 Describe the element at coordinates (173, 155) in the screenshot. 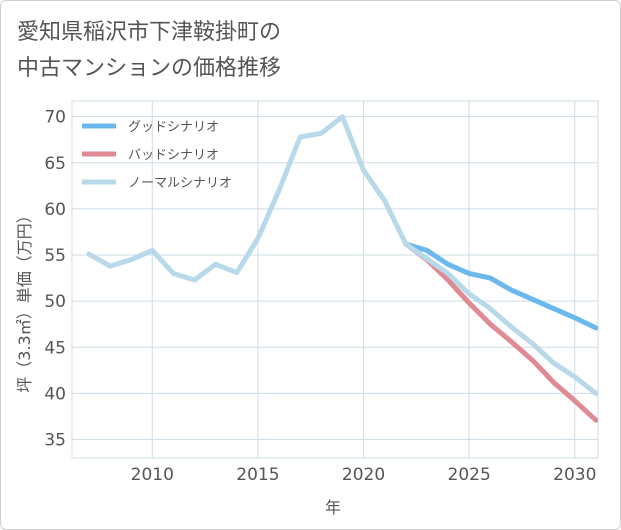

I see `legend-label-1: バッドシナリオ` at that location.